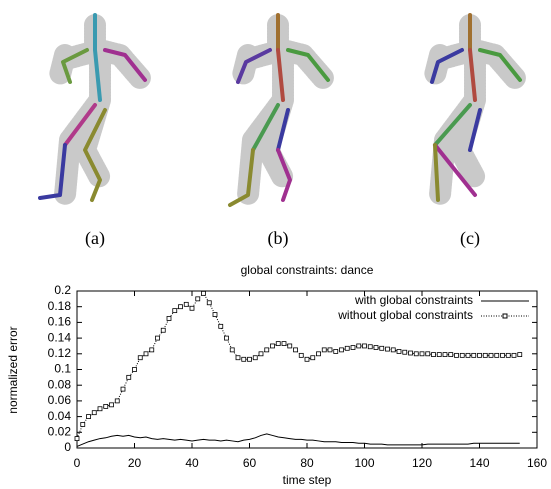  What do you see at coordinates (135, 463) in the screenshot?
I see `x-tick-label: 20` at bounding box center [135, 463].